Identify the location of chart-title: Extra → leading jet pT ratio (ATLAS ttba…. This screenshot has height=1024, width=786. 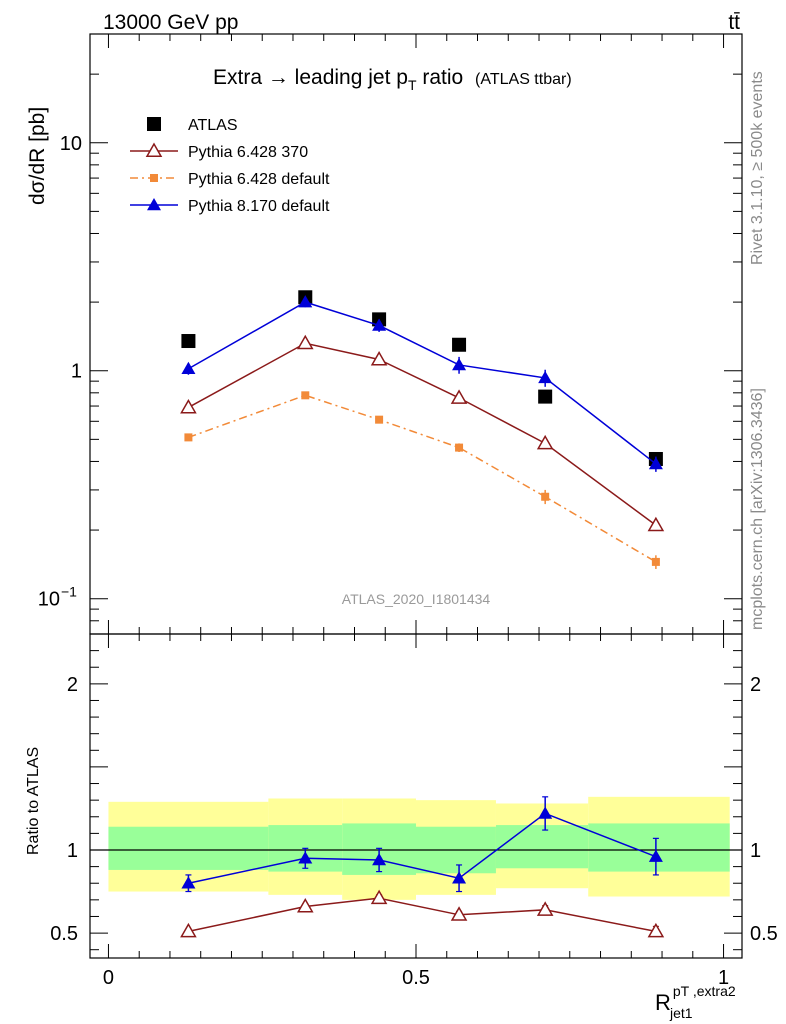
(392, 79).